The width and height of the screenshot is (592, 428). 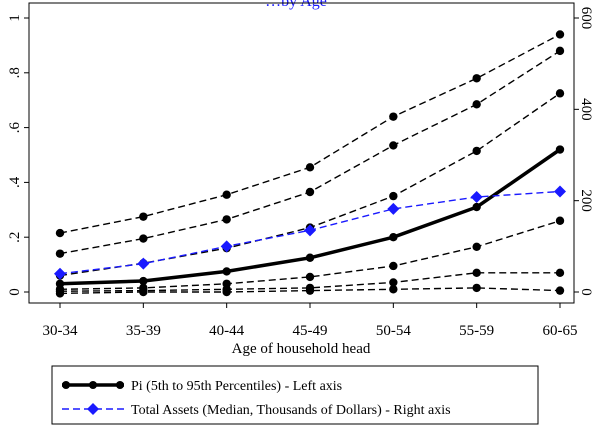 What do you see at coordinates (15, 72) in the screenshot?
I see `left-tick-label: .8` at bounding box center [15, 72].